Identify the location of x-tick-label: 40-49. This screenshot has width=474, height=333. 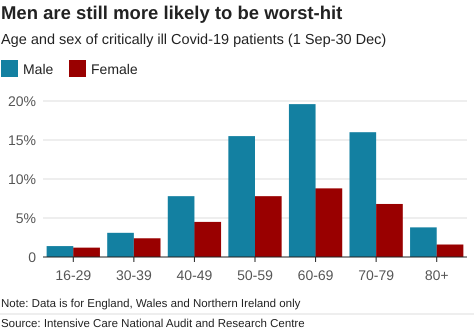
(194, 275).